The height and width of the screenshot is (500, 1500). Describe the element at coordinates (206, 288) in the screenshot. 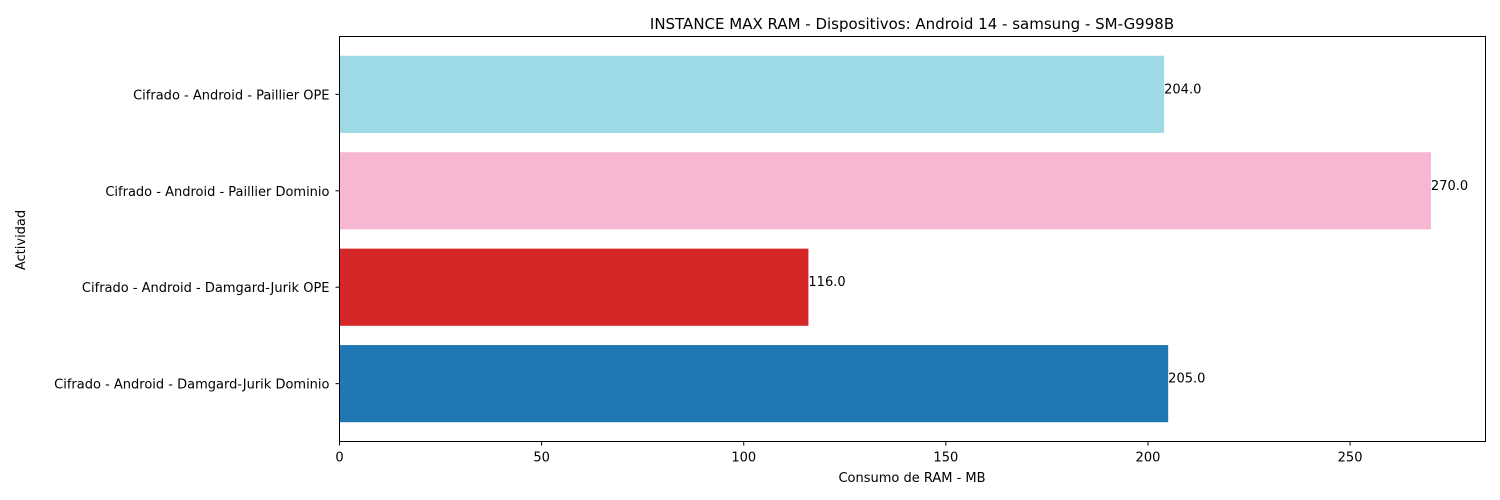

I see `y-tick-label: Cifrado - Android - Damgard-Jurik OPE` at that location.